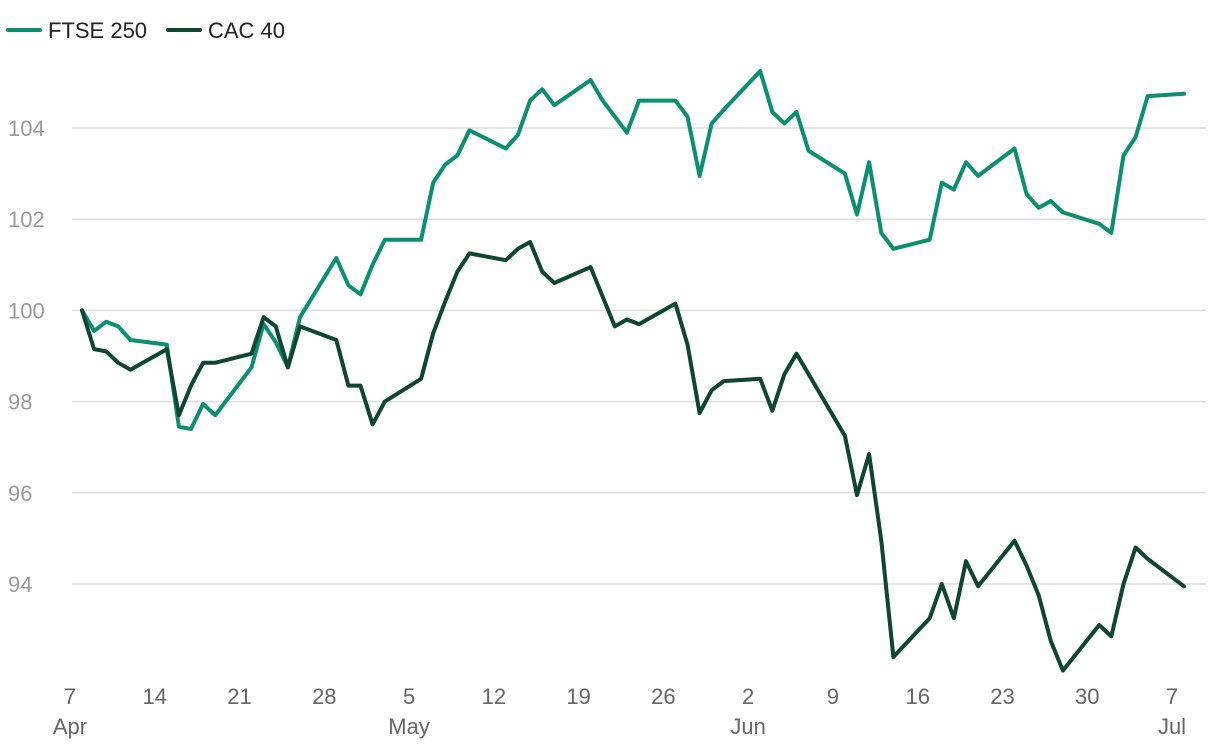 The image size is (1220, 750). I want to click on x-tick-label-day: 2, so click(748, 696).